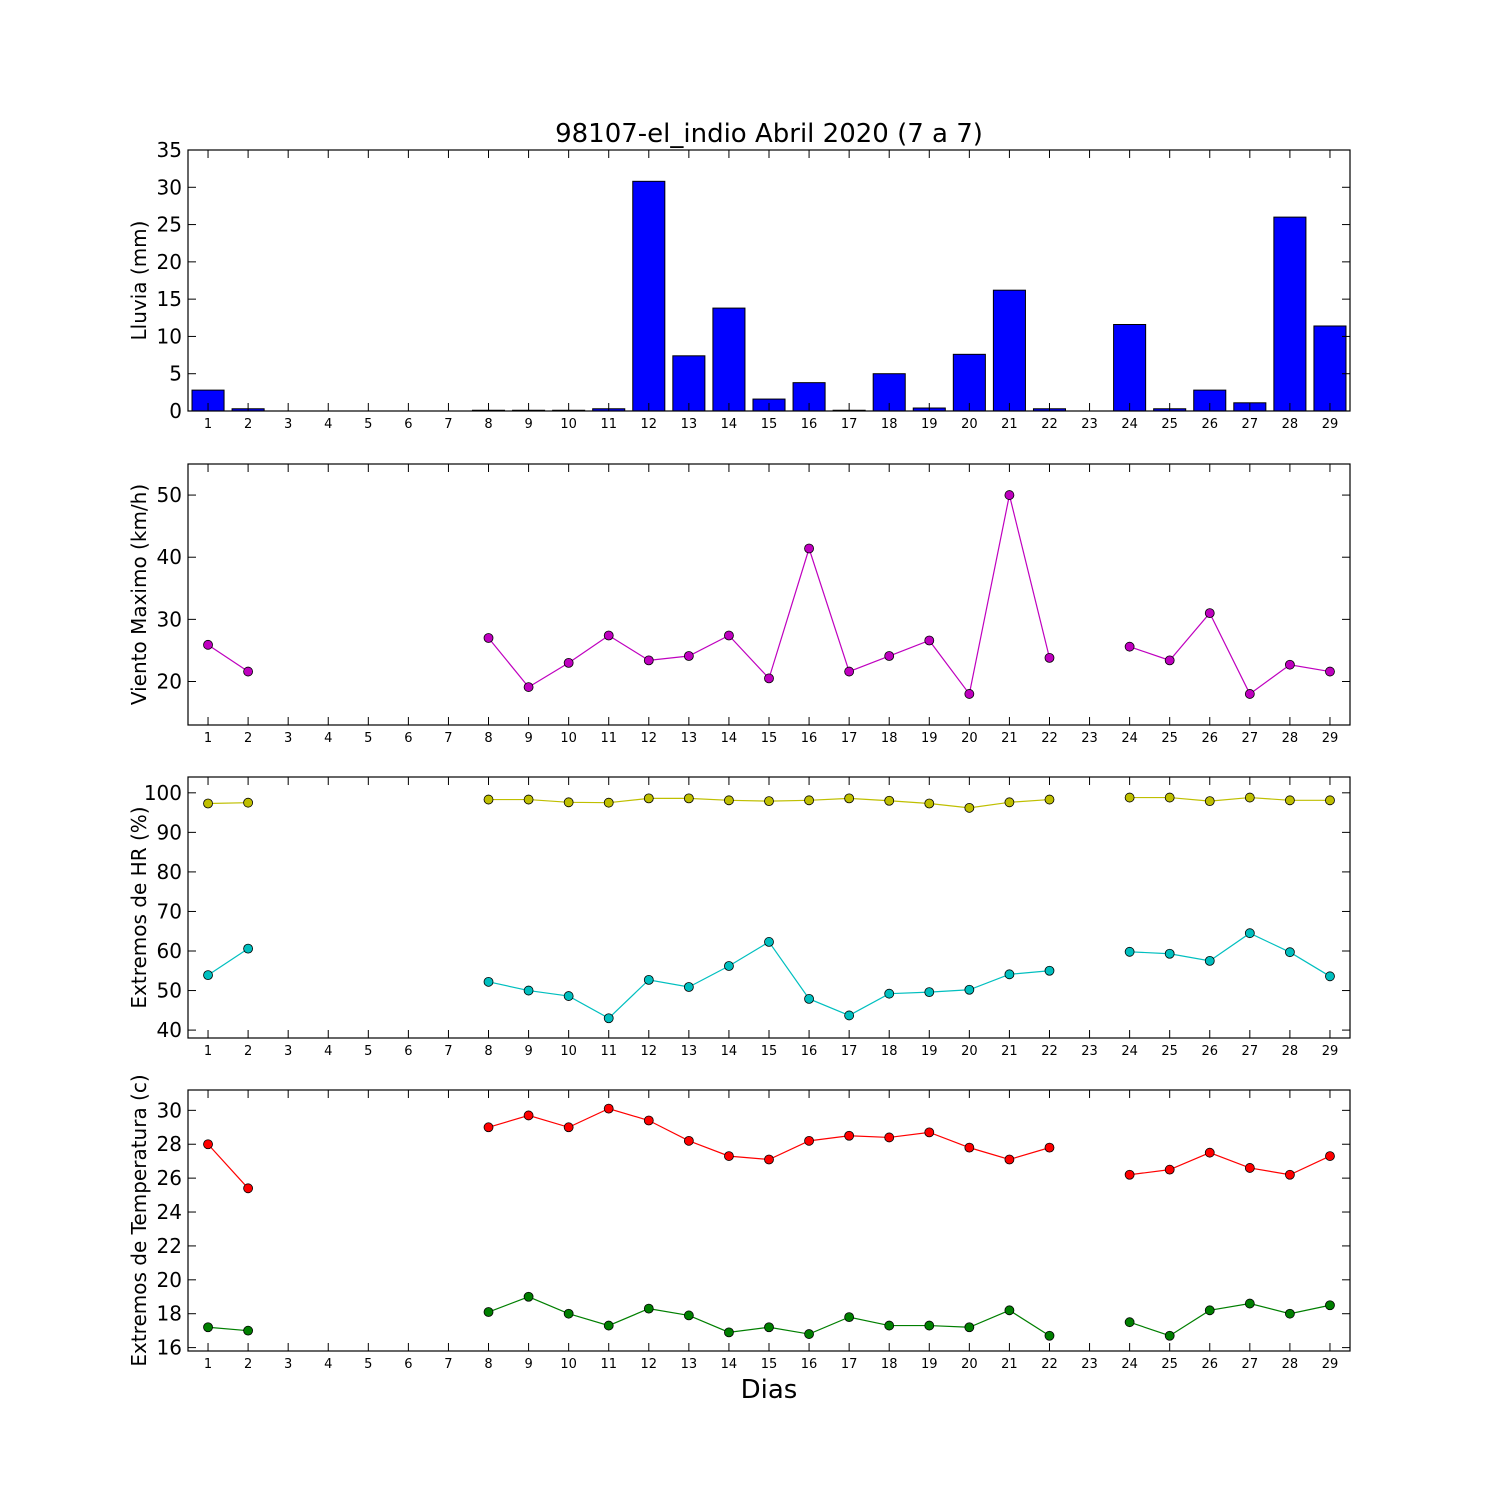  Describe the element at coordinates (889, 1051) in the screenshot. I see `xtick-label: 18` at that location.